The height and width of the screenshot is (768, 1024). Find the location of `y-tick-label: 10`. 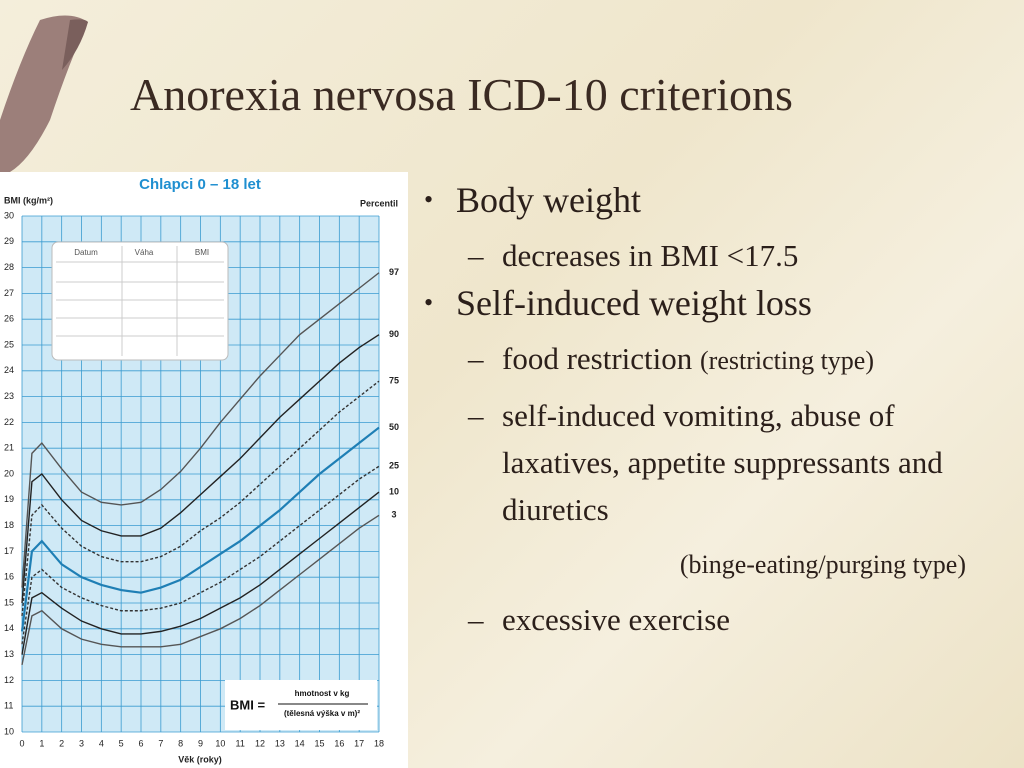

y-tick-label: 10 is located at coordinates (9, 731).